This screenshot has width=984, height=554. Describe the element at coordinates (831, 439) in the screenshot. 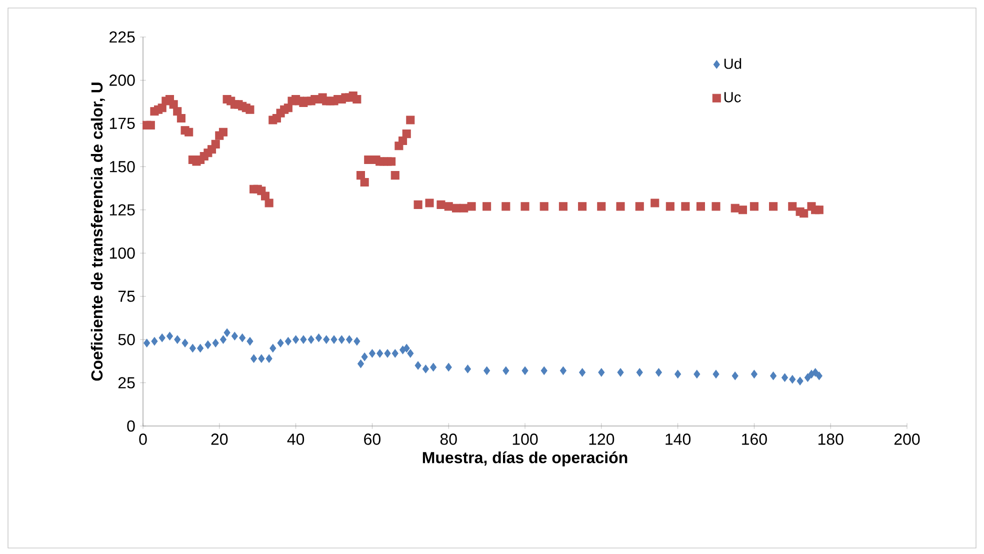

I see `x-tick-label: 180` at that location.